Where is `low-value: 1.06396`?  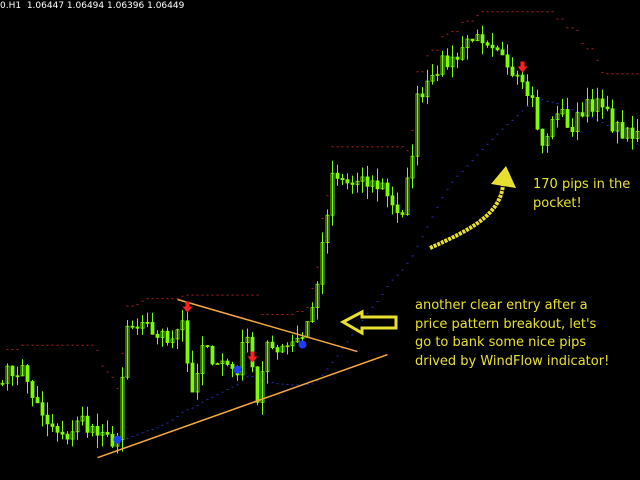 low-value: 1.06396 is located at coordinates (126, 6).